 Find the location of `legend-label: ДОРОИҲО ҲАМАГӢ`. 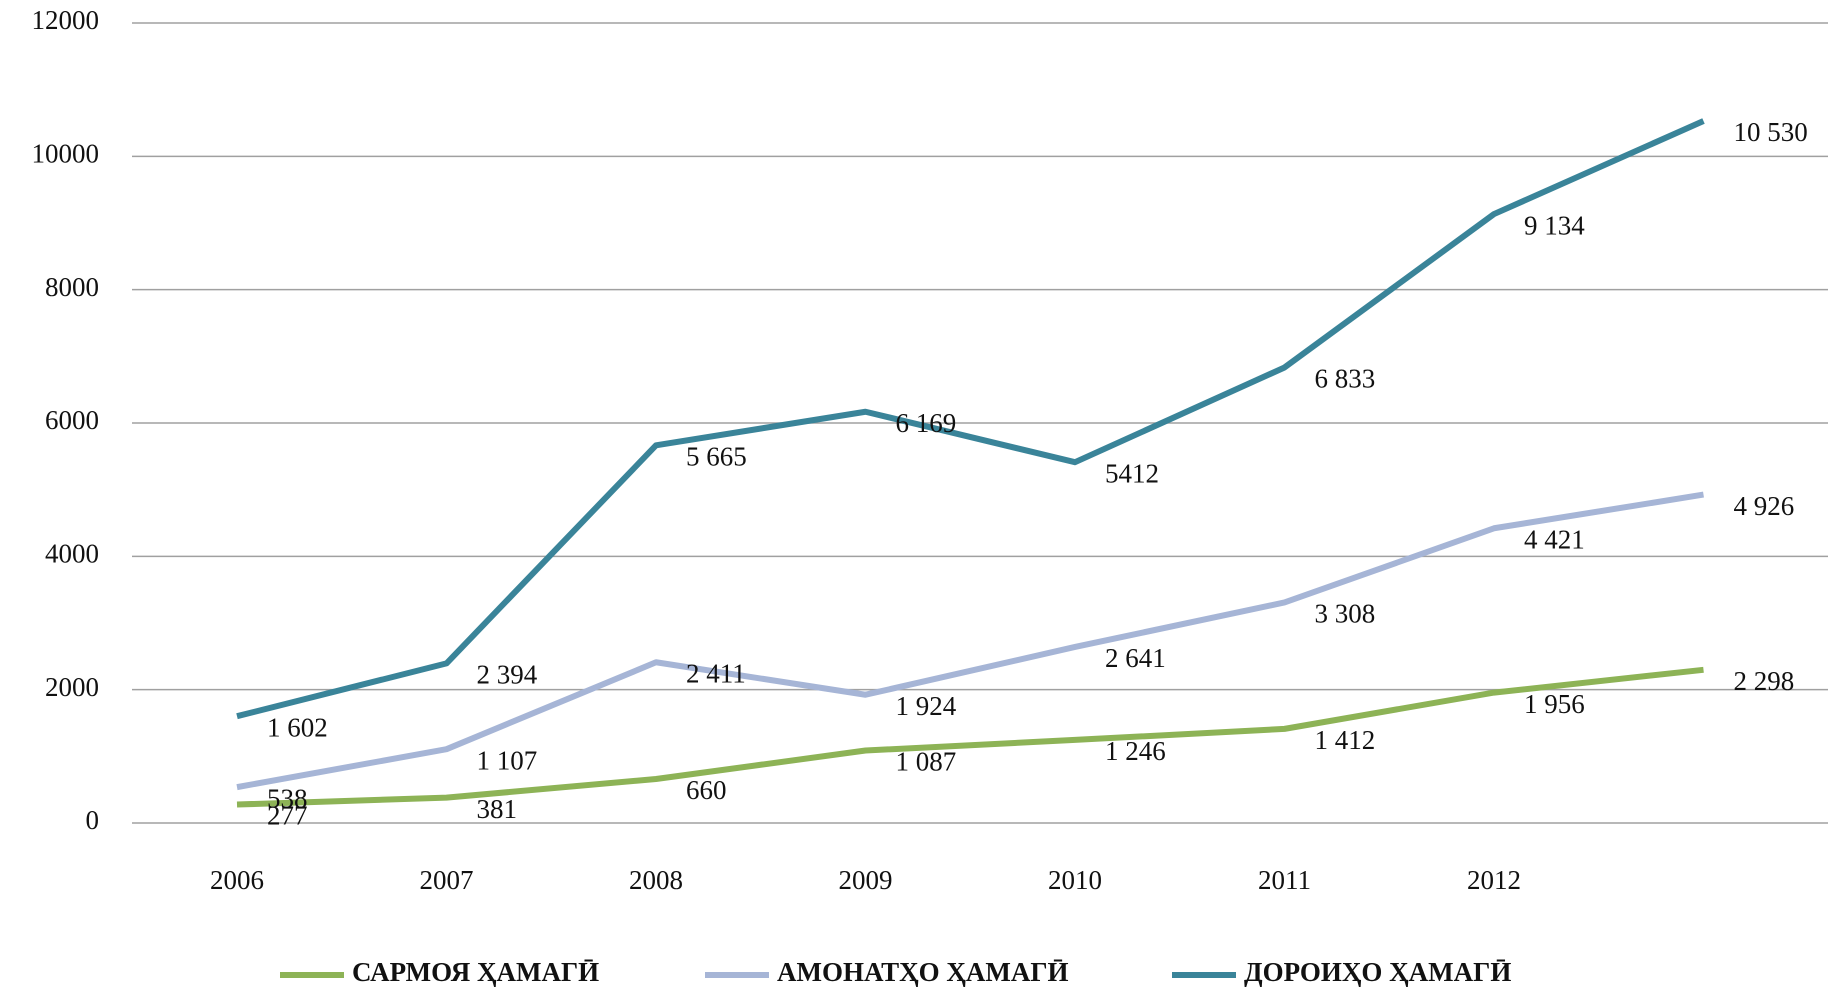

legend-label: ДОРОИҲО ҲАМАГӢ is located at coordinates (1377, 972).